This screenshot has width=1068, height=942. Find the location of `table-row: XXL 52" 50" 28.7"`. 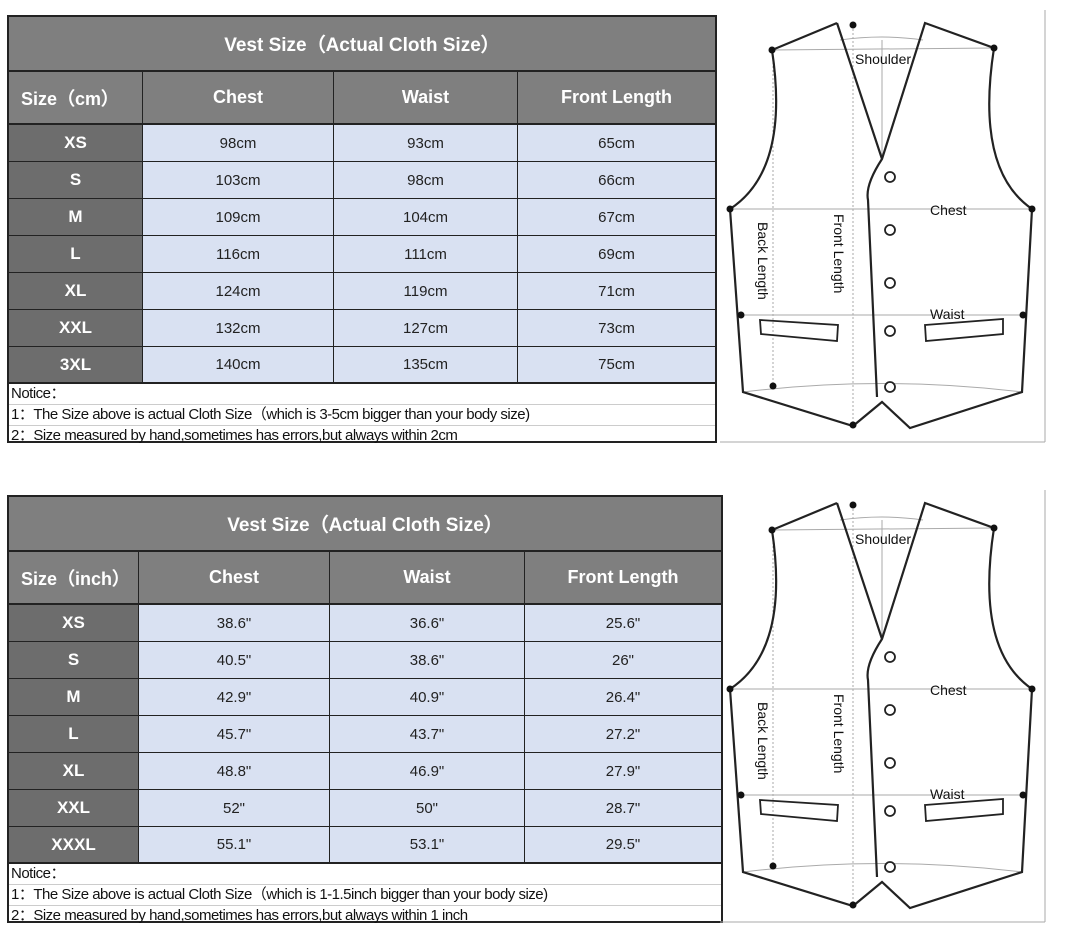

table-row: XXL 52" 50" 28.7" is located at coordinates (365, 808).